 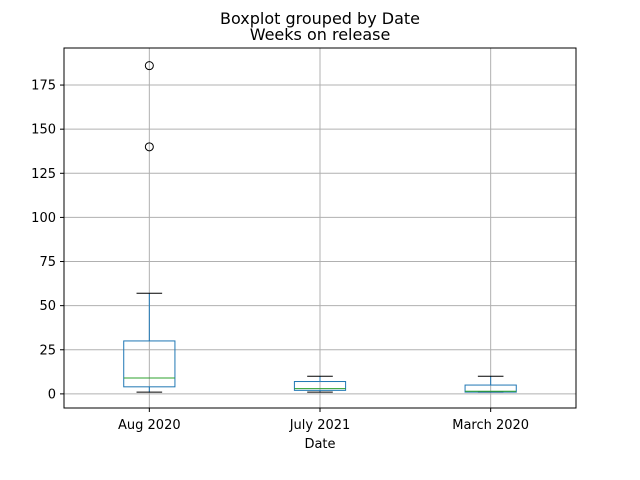 I want to click on y-tick-label: 50, so click(x=47, y=306).